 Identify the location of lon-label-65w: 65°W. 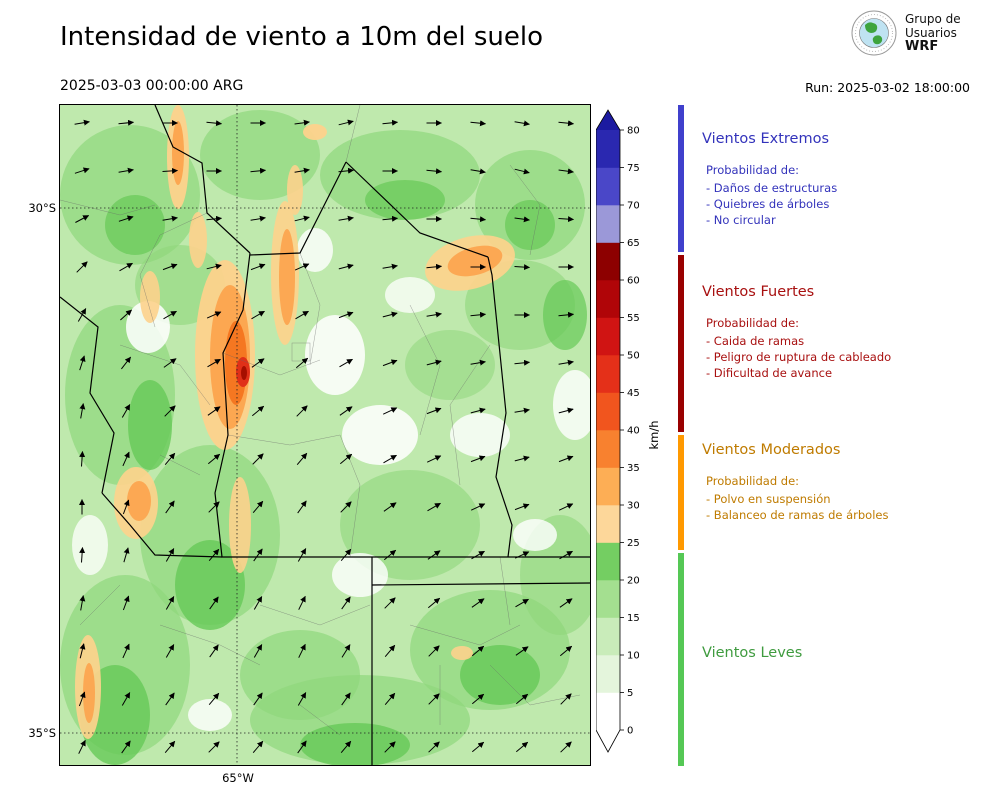
(238, 778).